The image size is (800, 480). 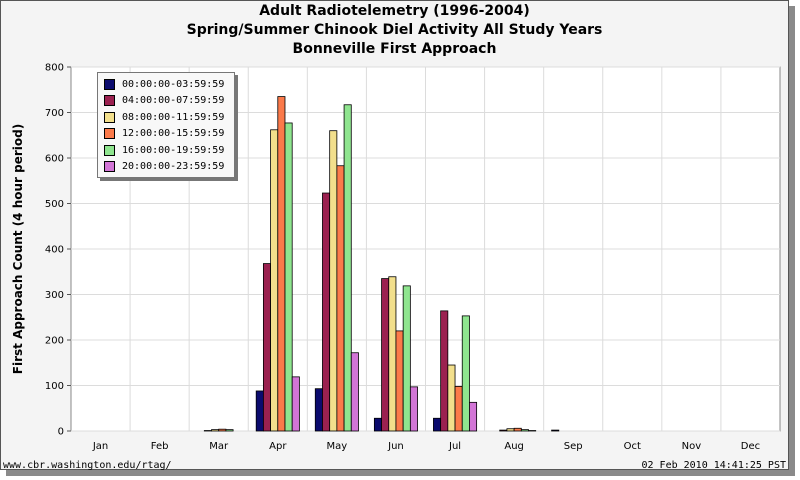 I want to click on legend-item: 08:00:00-11:59:59, so click(x=167, y=117).